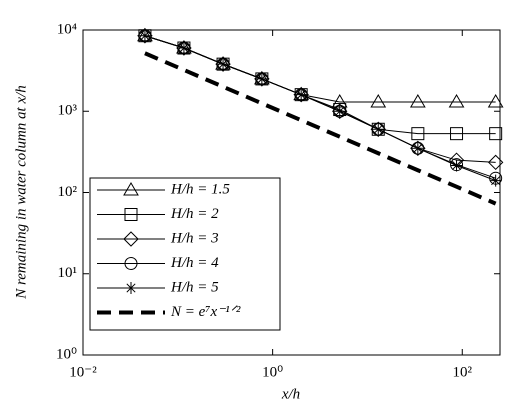 The height and width of the screenshot is (412, 510). What do you see at coordinates (194, 287) in the screenshot?
I see `legend-label: H/h = 5` at bounding box center [194, 287].